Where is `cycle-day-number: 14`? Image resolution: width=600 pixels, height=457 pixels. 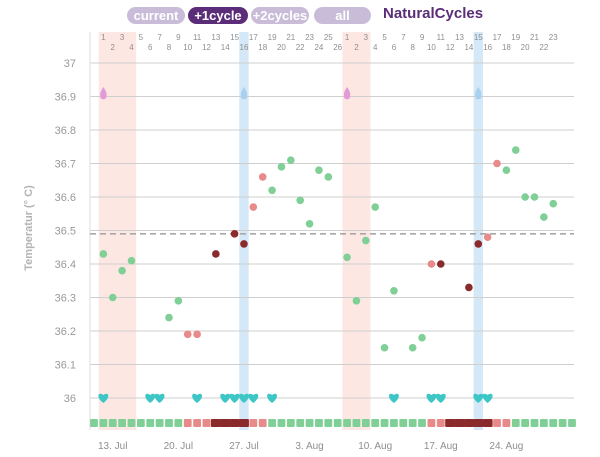
cycle-day-number: 14 is located at coordinates (468, 47).